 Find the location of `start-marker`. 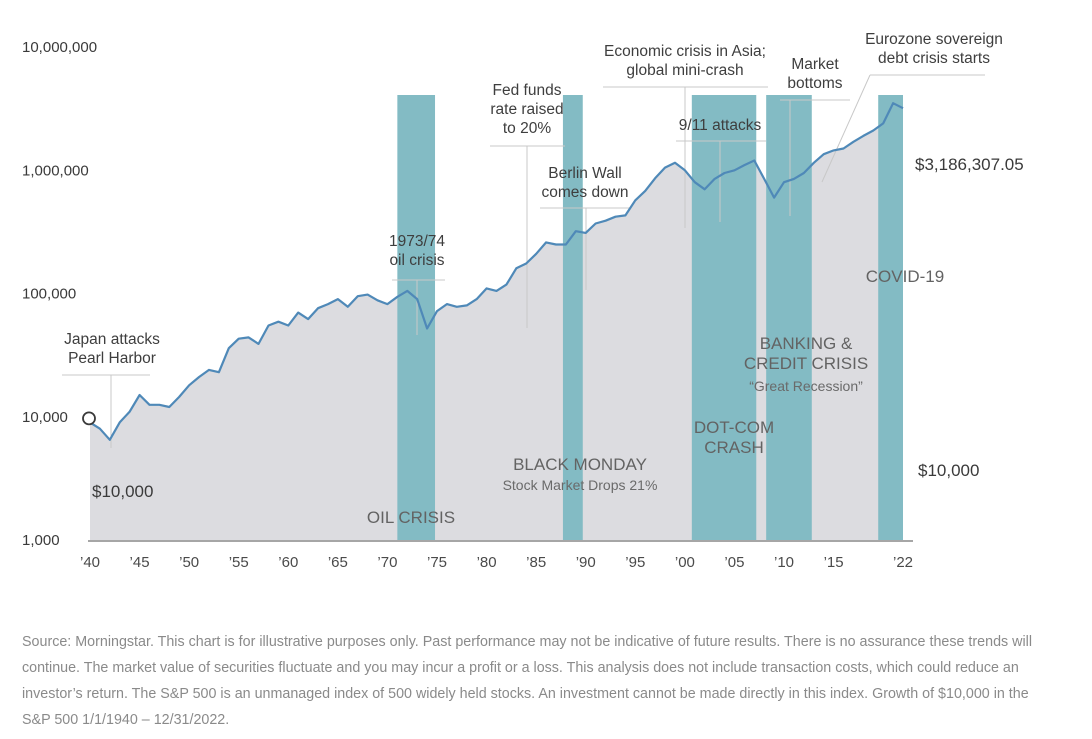

start-marker is located at coordinates (89, 418).